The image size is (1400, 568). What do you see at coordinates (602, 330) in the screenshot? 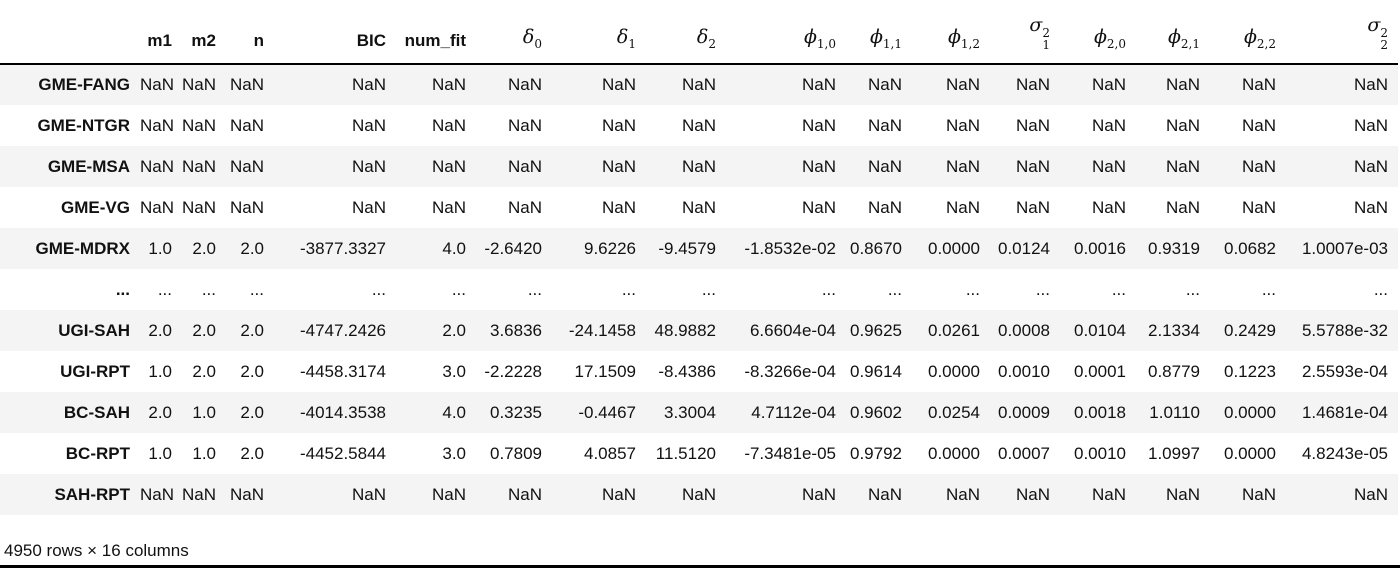
I see `table-cell: -24.1458` at bounding box center [602, 330].